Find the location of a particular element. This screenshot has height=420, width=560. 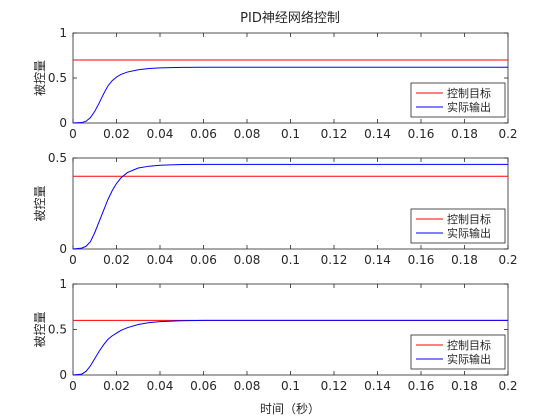

figure-title: PID神经网络控制 is located at coordinates (290, 18).